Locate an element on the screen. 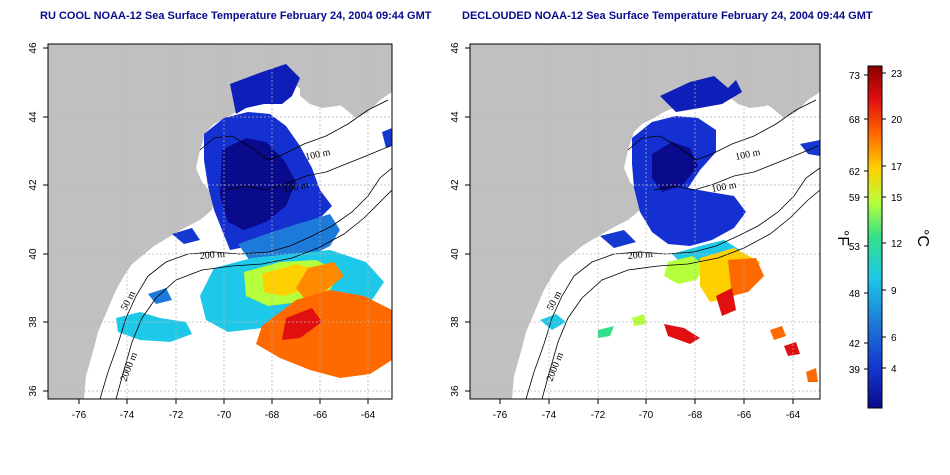 This screenshot has width=950, height=475. celsius-tick-label: 12 is located at coordinates (897, 244).